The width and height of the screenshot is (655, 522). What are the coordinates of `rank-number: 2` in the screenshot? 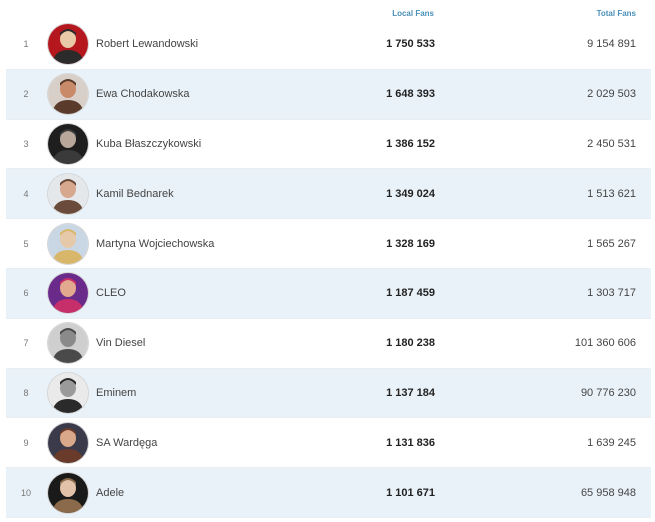 It's located at (26, 94).